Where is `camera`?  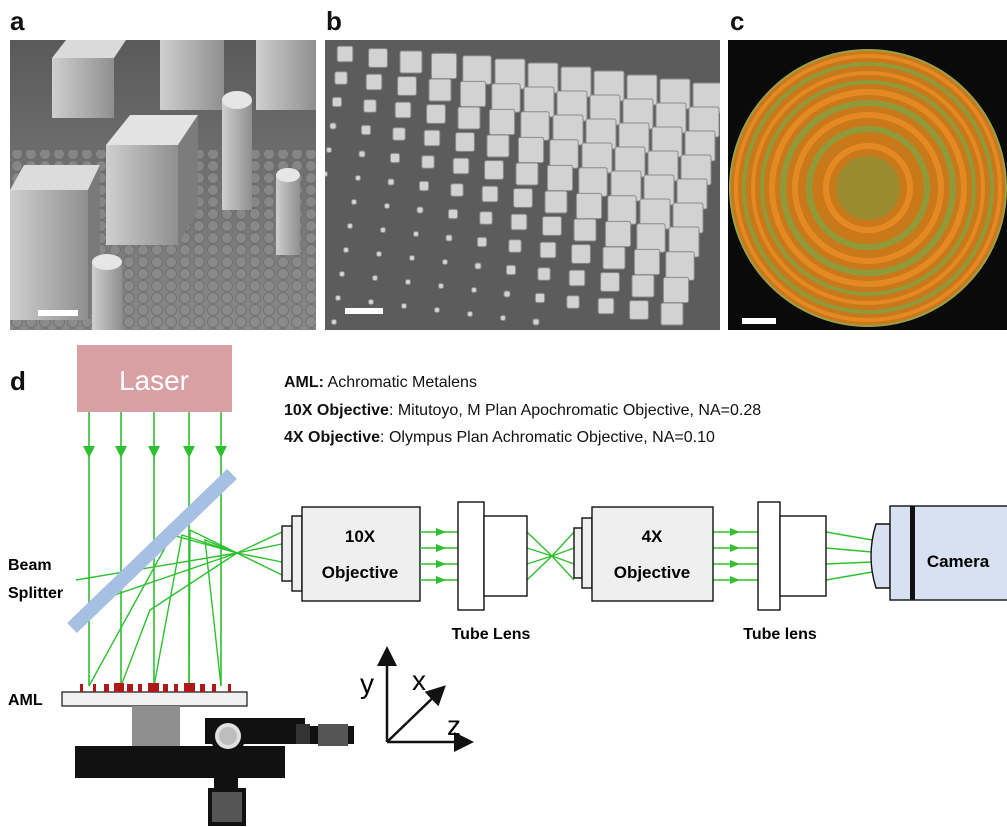
camera is located at coordinates (938, 553).